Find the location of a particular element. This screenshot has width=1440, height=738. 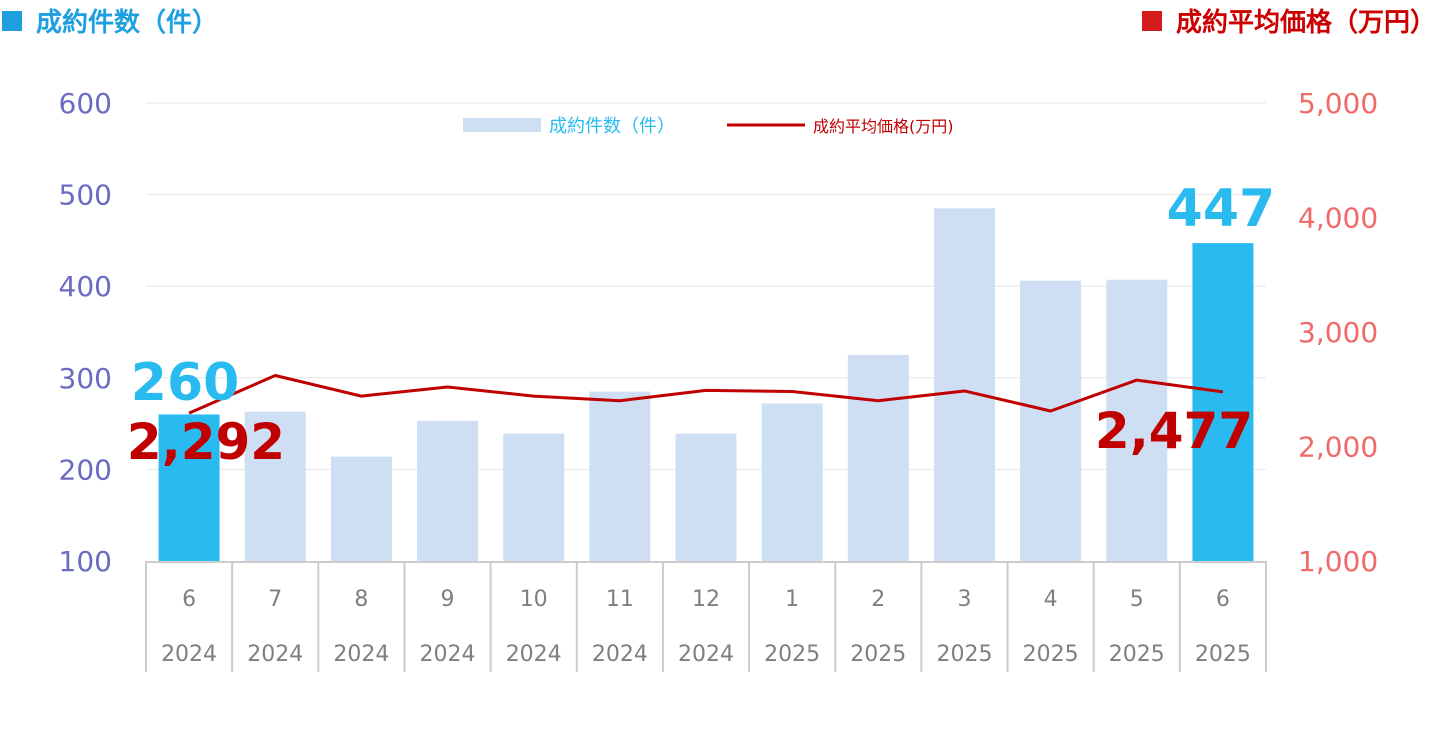

x-tick-label-month: 1 is located at coordinates (792, 599).